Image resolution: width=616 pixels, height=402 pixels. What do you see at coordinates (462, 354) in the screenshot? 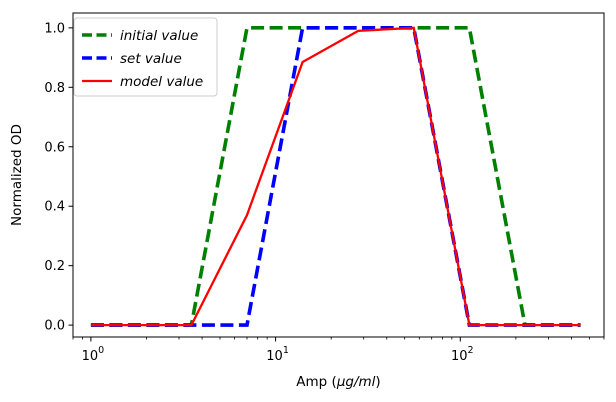
I see `x-tick-label: 10²` at bounding box center [462, 354].